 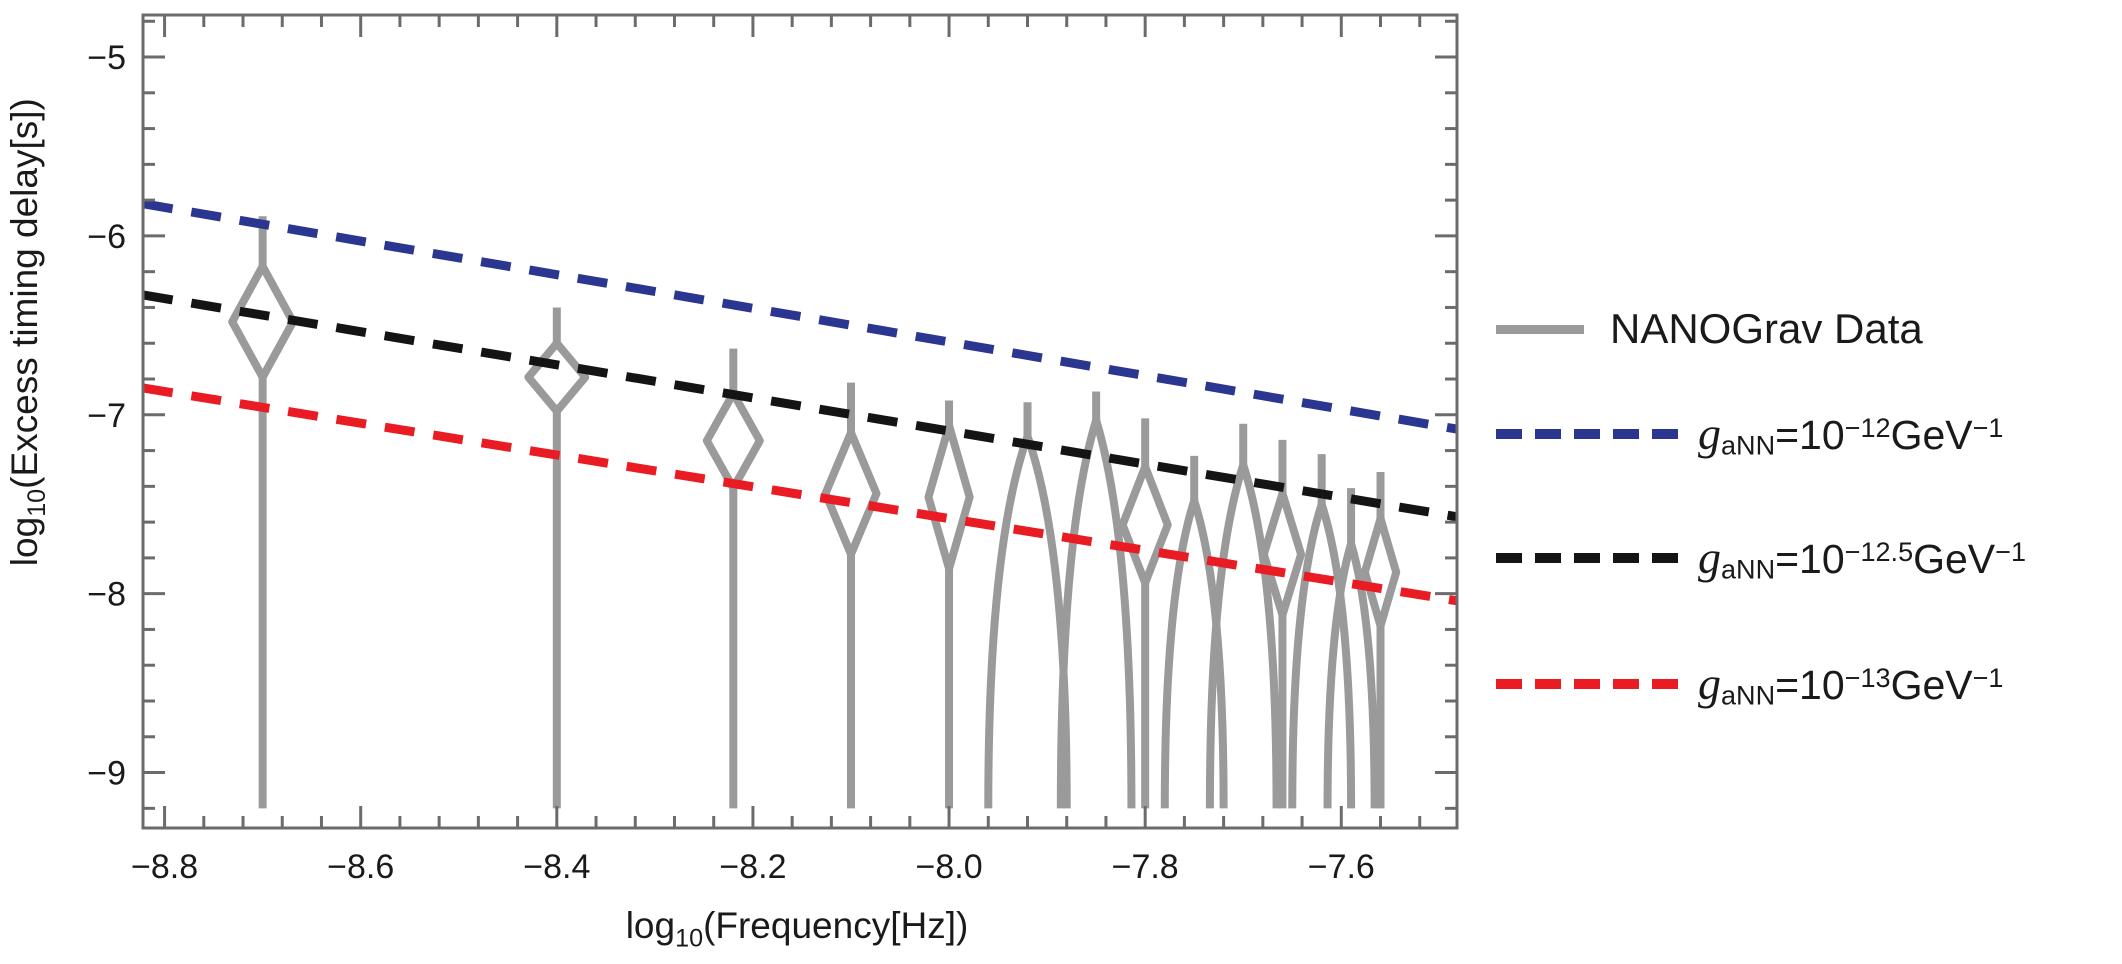 I want to click on y-tick-label: −6, so click(x=106, y=237).